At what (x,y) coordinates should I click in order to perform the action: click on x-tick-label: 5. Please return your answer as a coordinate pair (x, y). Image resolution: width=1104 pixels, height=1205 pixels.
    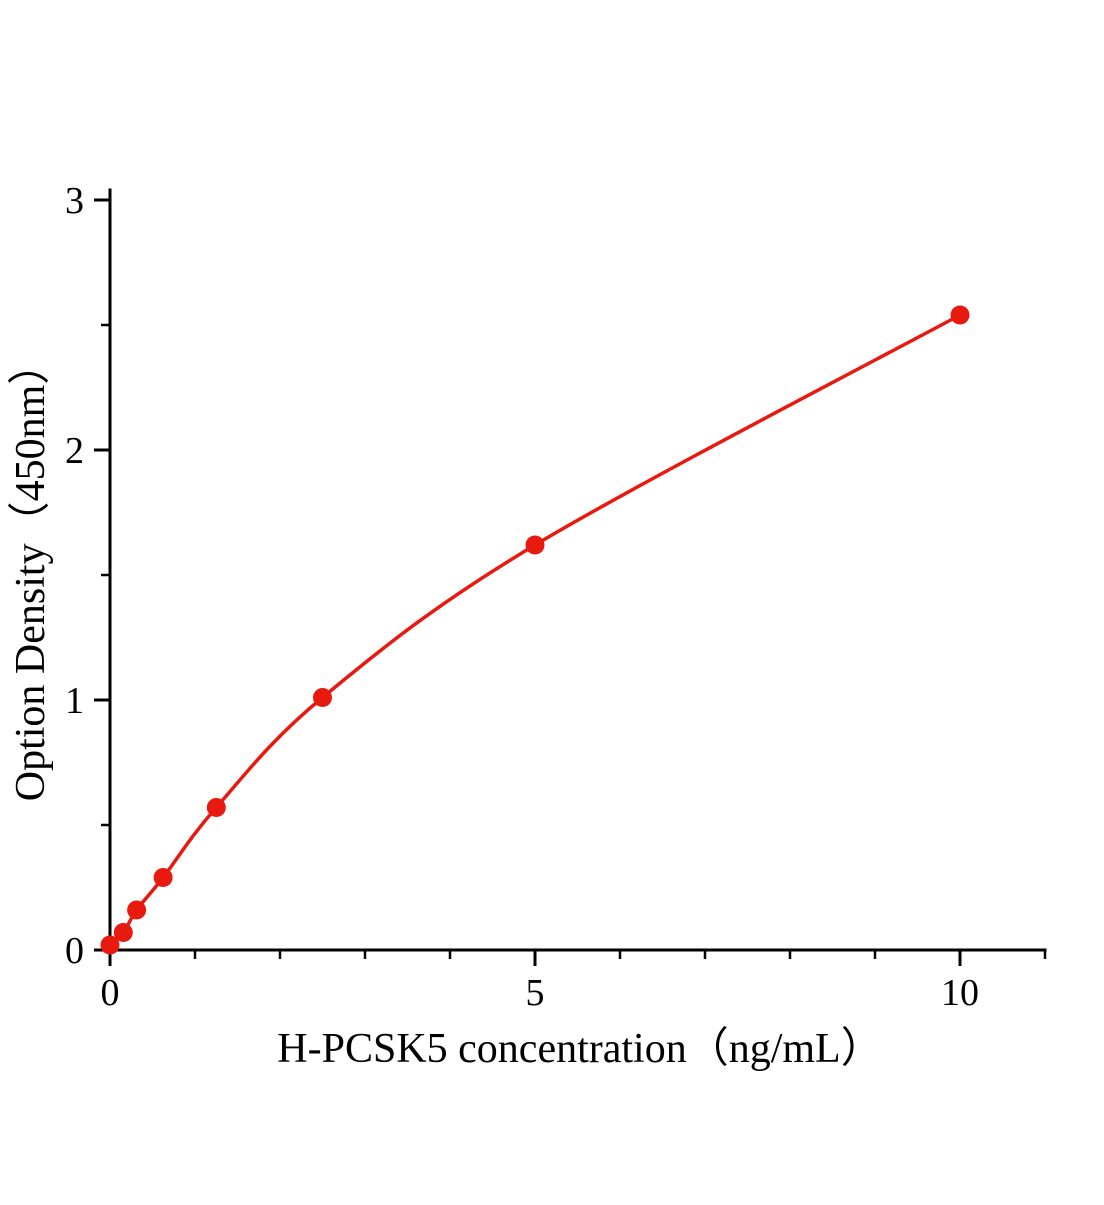
    Looking at the image, I should click on (535, 993).